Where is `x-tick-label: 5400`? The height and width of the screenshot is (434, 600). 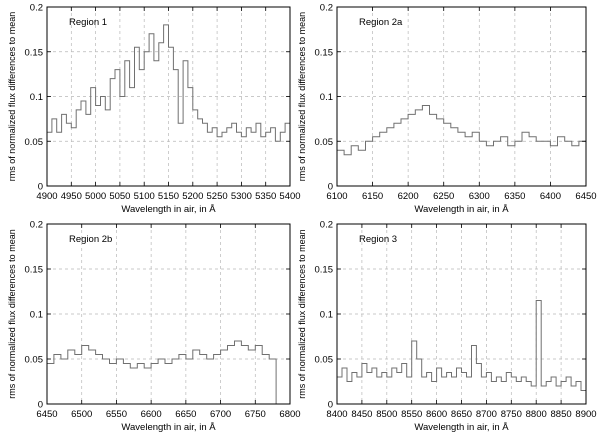 x-tick-label: 5400 is located at coordinates (289, 196).